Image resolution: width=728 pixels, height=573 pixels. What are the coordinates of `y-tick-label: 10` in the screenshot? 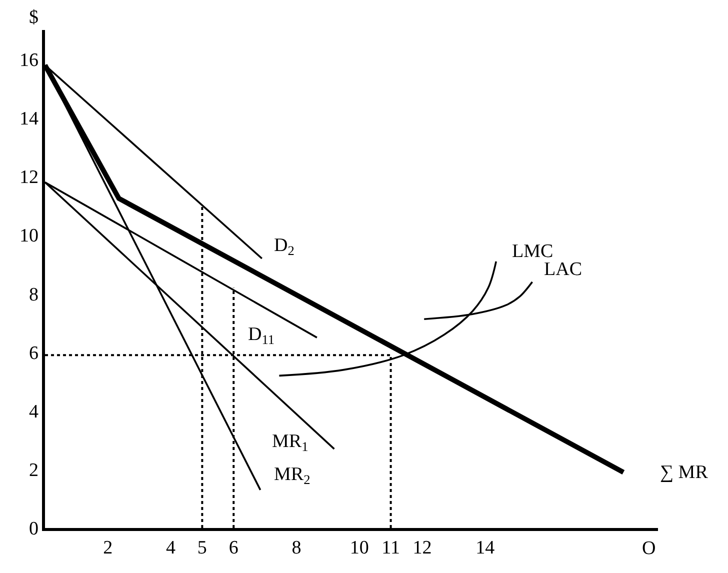 It's located at (28, 236).